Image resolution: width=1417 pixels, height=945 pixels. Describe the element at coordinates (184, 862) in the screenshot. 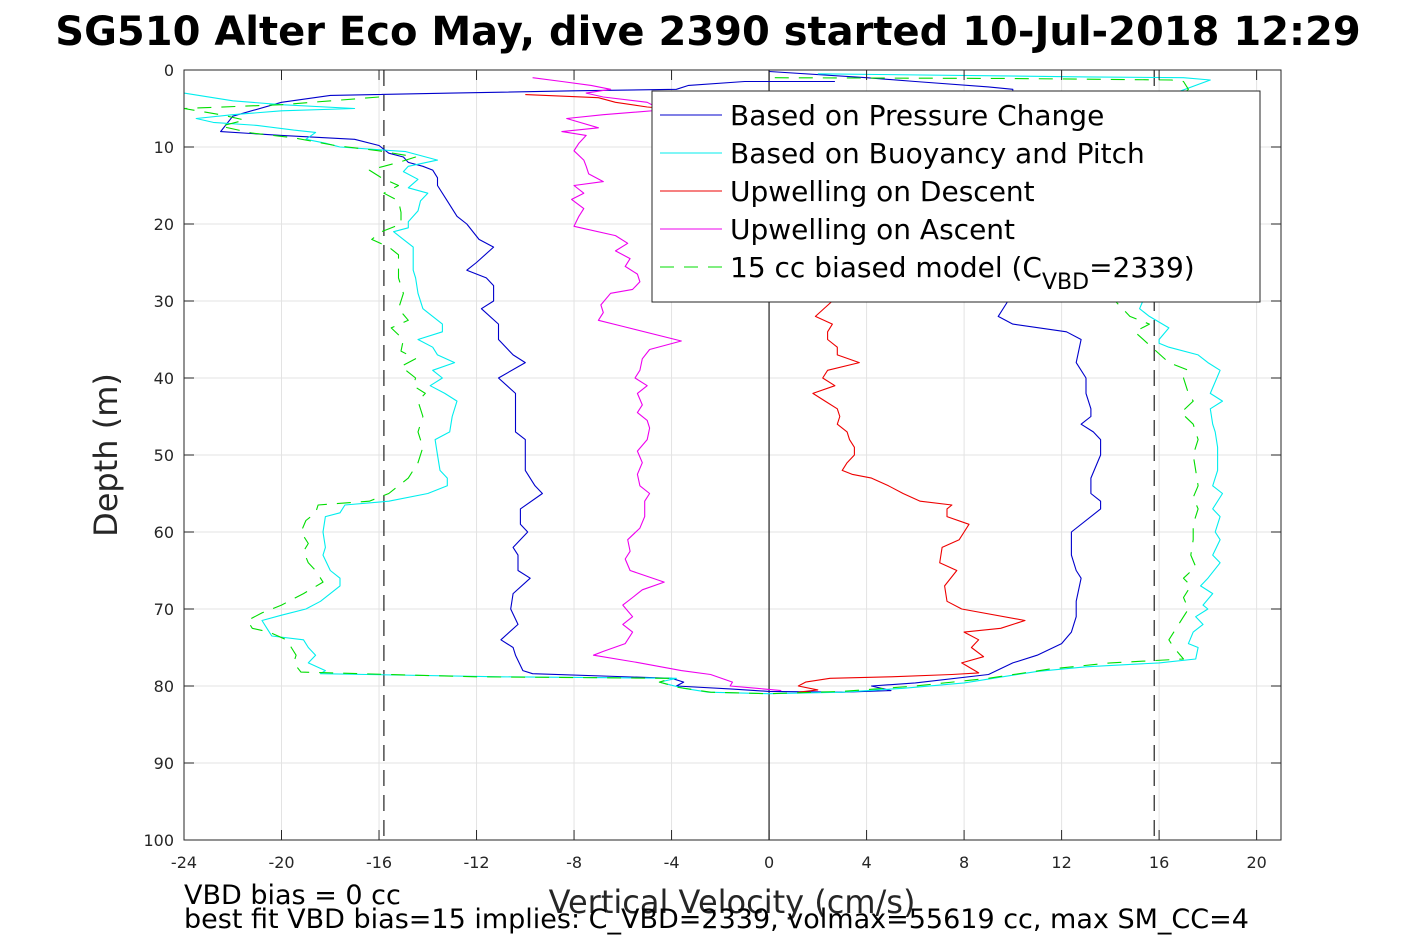

I see `x-tick-label: -24` at that location.